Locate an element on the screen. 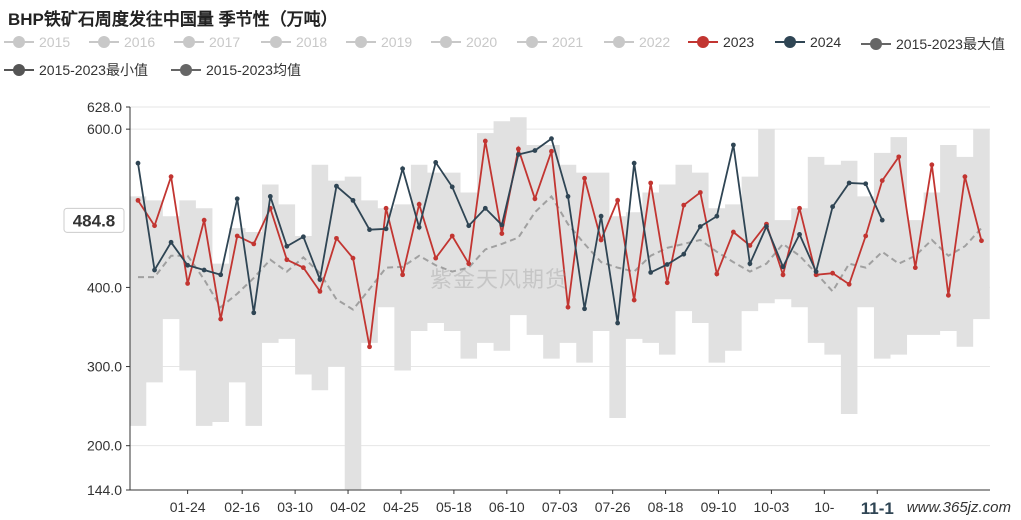  chart-title: BHP铁矿石周度发往中国量 季节性（万吨） is located at coordinates (173, 19).